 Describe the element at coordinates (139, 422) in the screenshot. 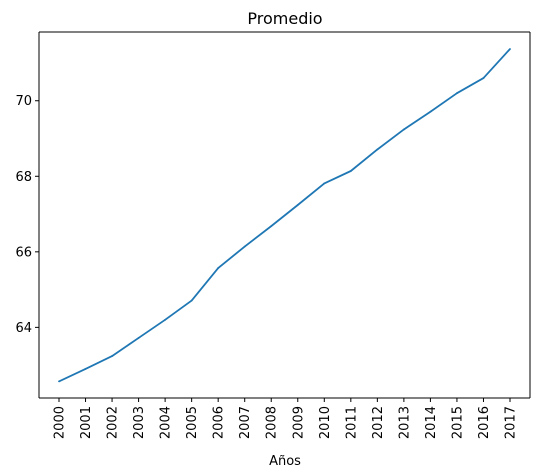

I see `x-tick-label: 2003` at that location.